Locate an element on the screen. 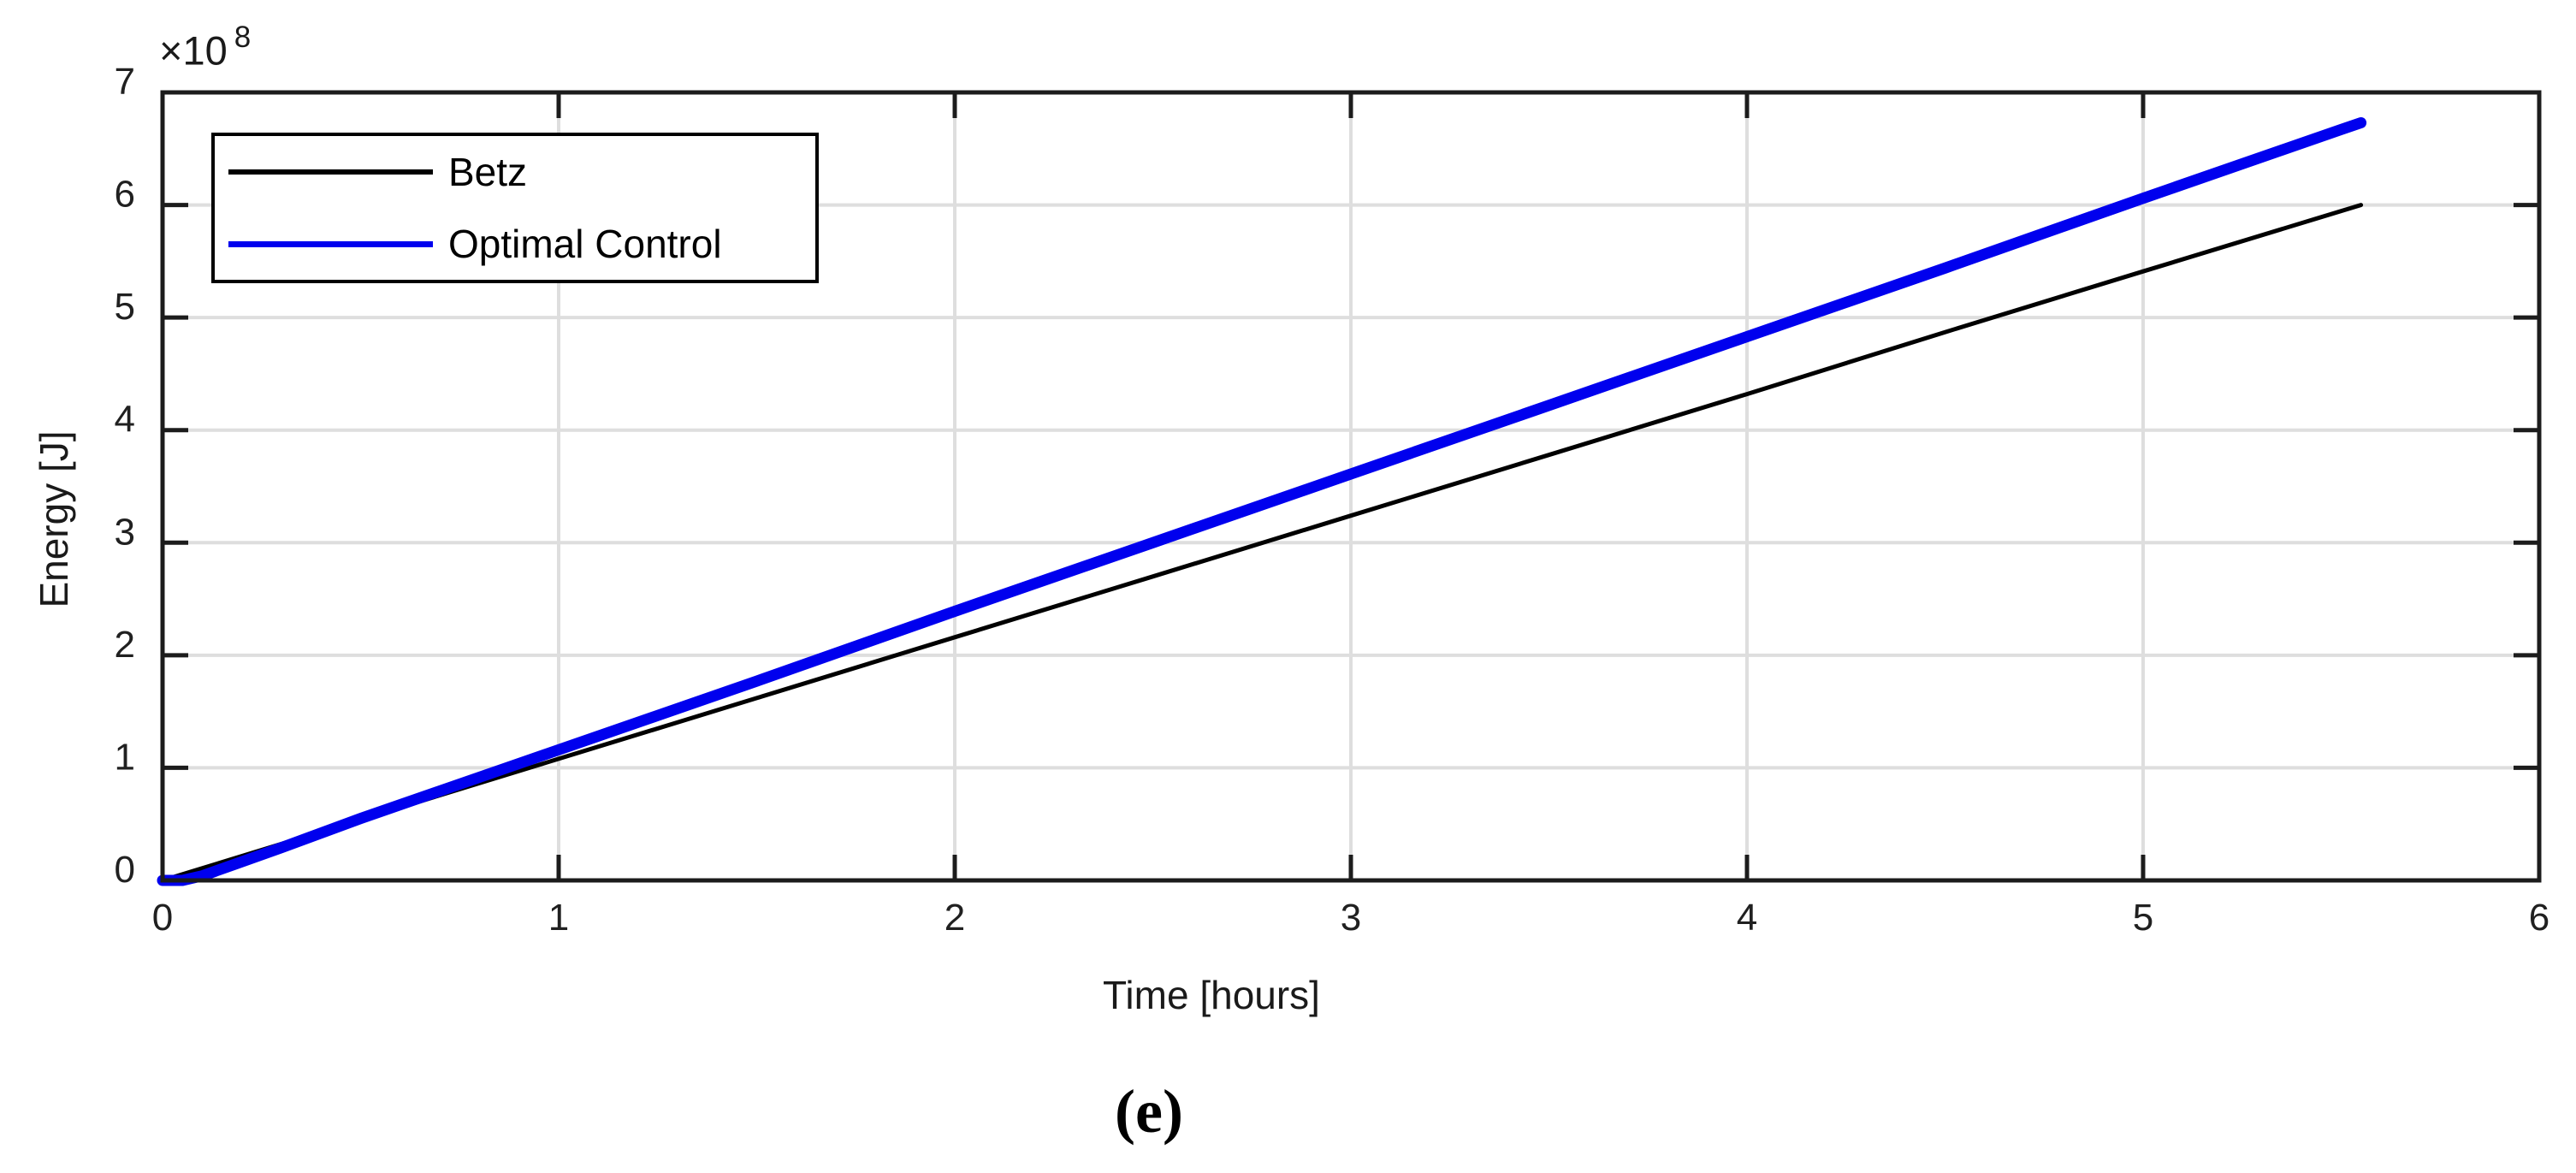 This screenshot has width=2576, height=1173. y-axis-multiplier-base: ×10 is located at coordinates (193, 50).